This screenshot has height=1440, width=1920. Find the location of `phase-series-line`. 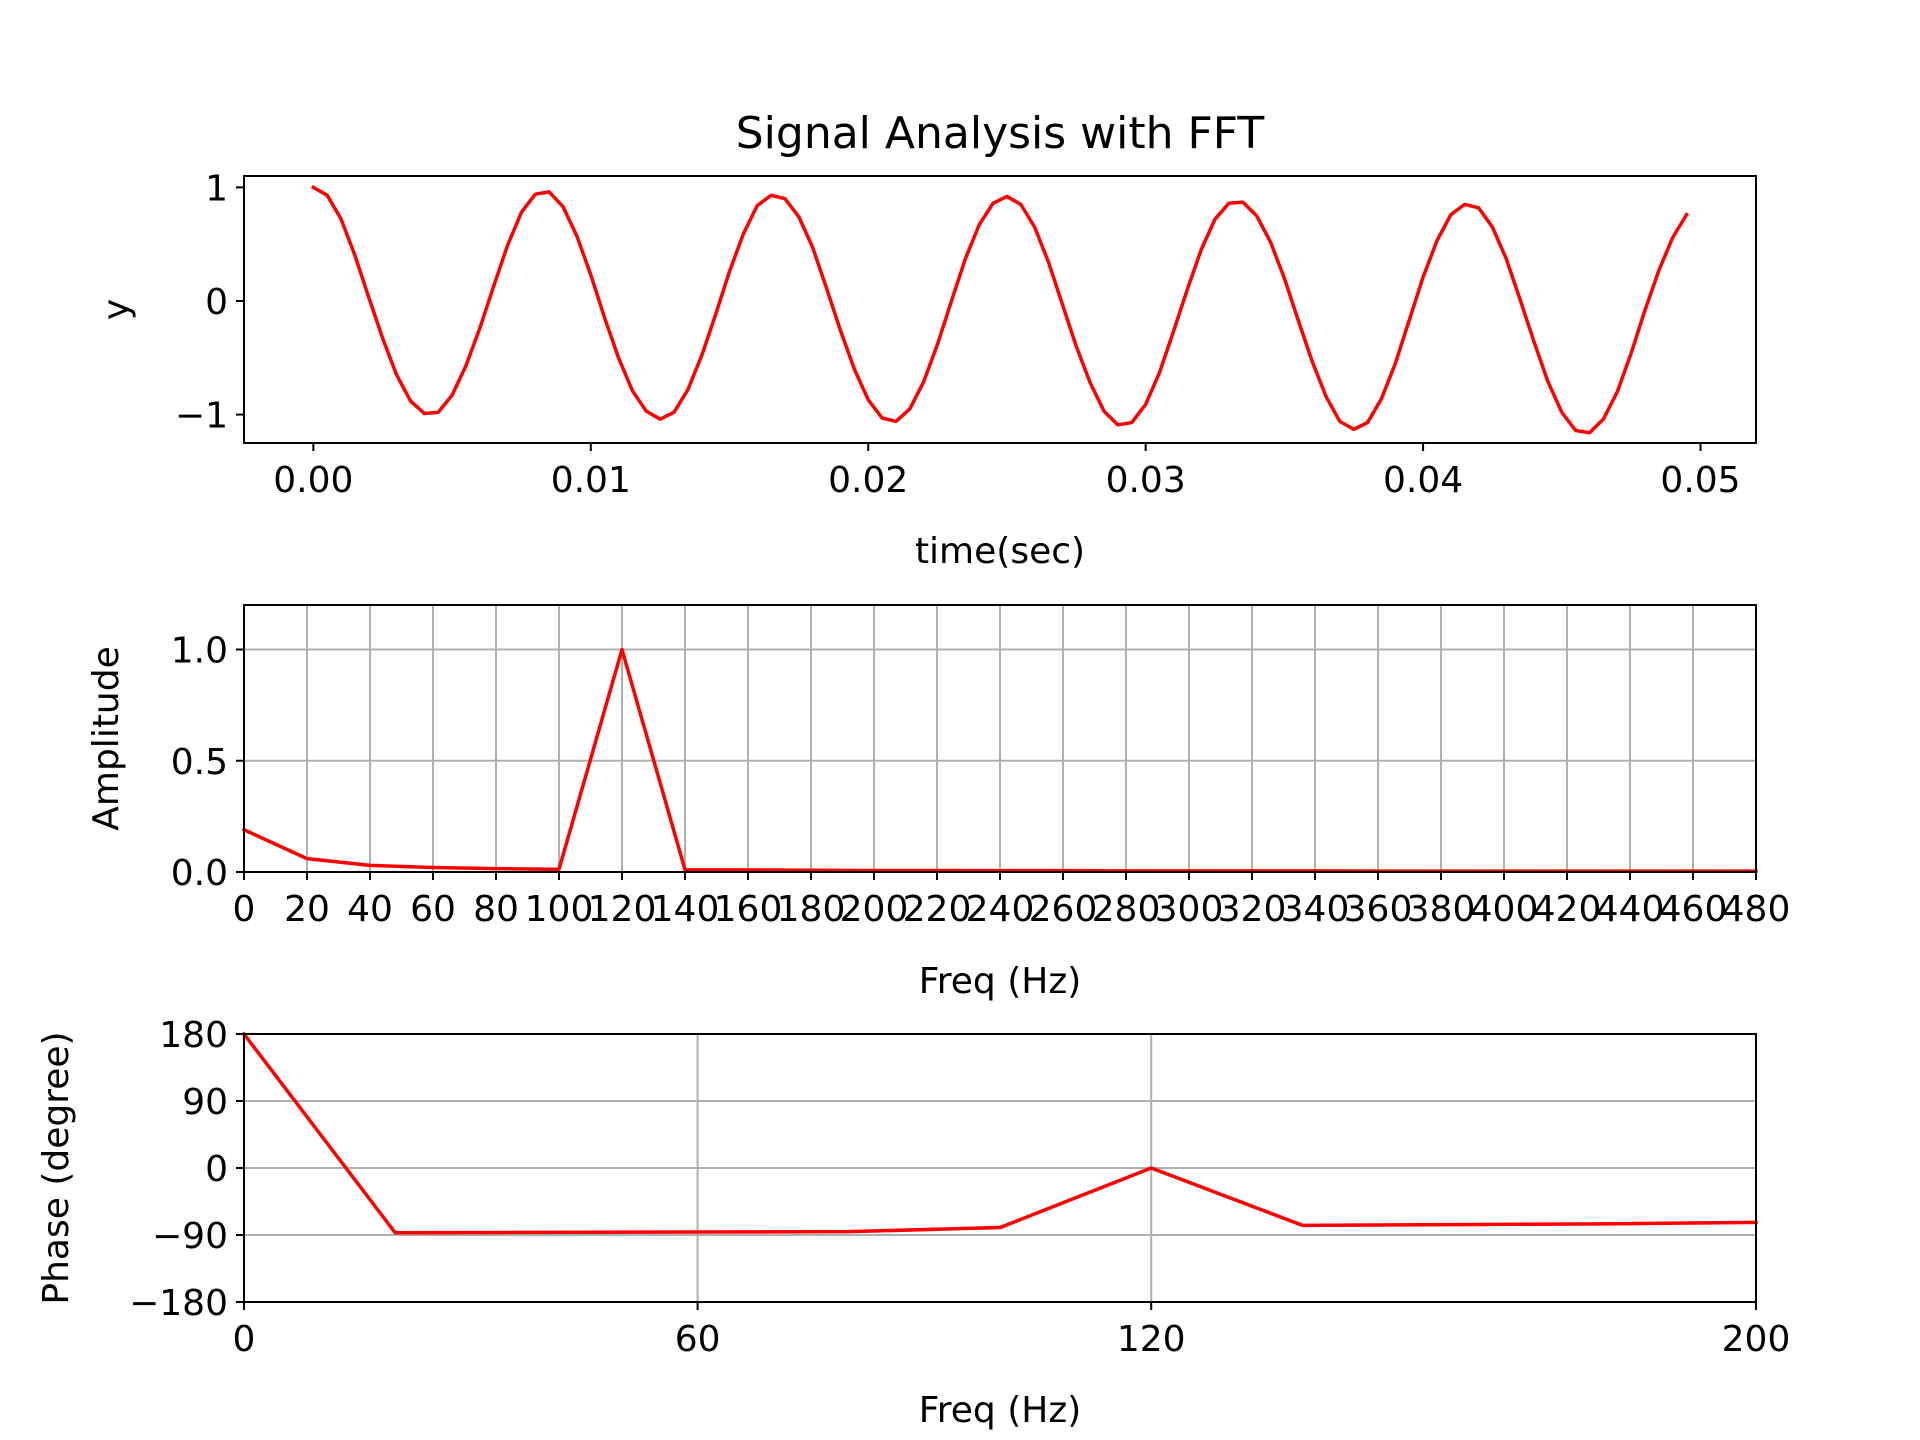

phase-series-line is located at coordinates (999, 1133).